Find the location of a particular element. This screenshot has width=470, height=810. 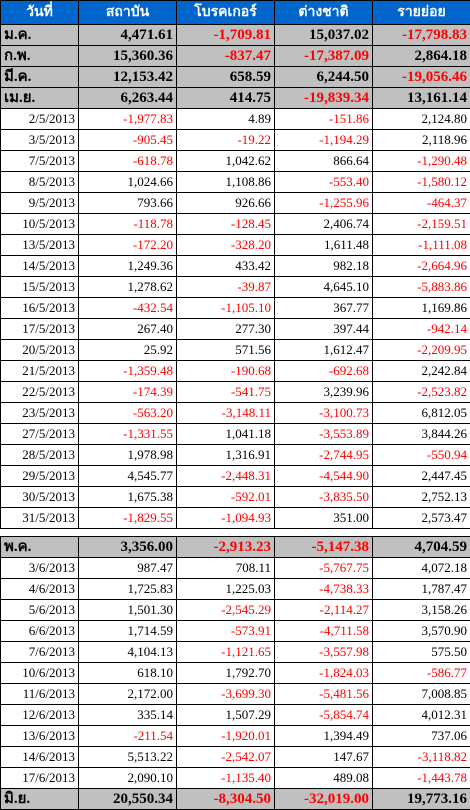

summary-value: 414.75 is located at coordinates (226, 98).